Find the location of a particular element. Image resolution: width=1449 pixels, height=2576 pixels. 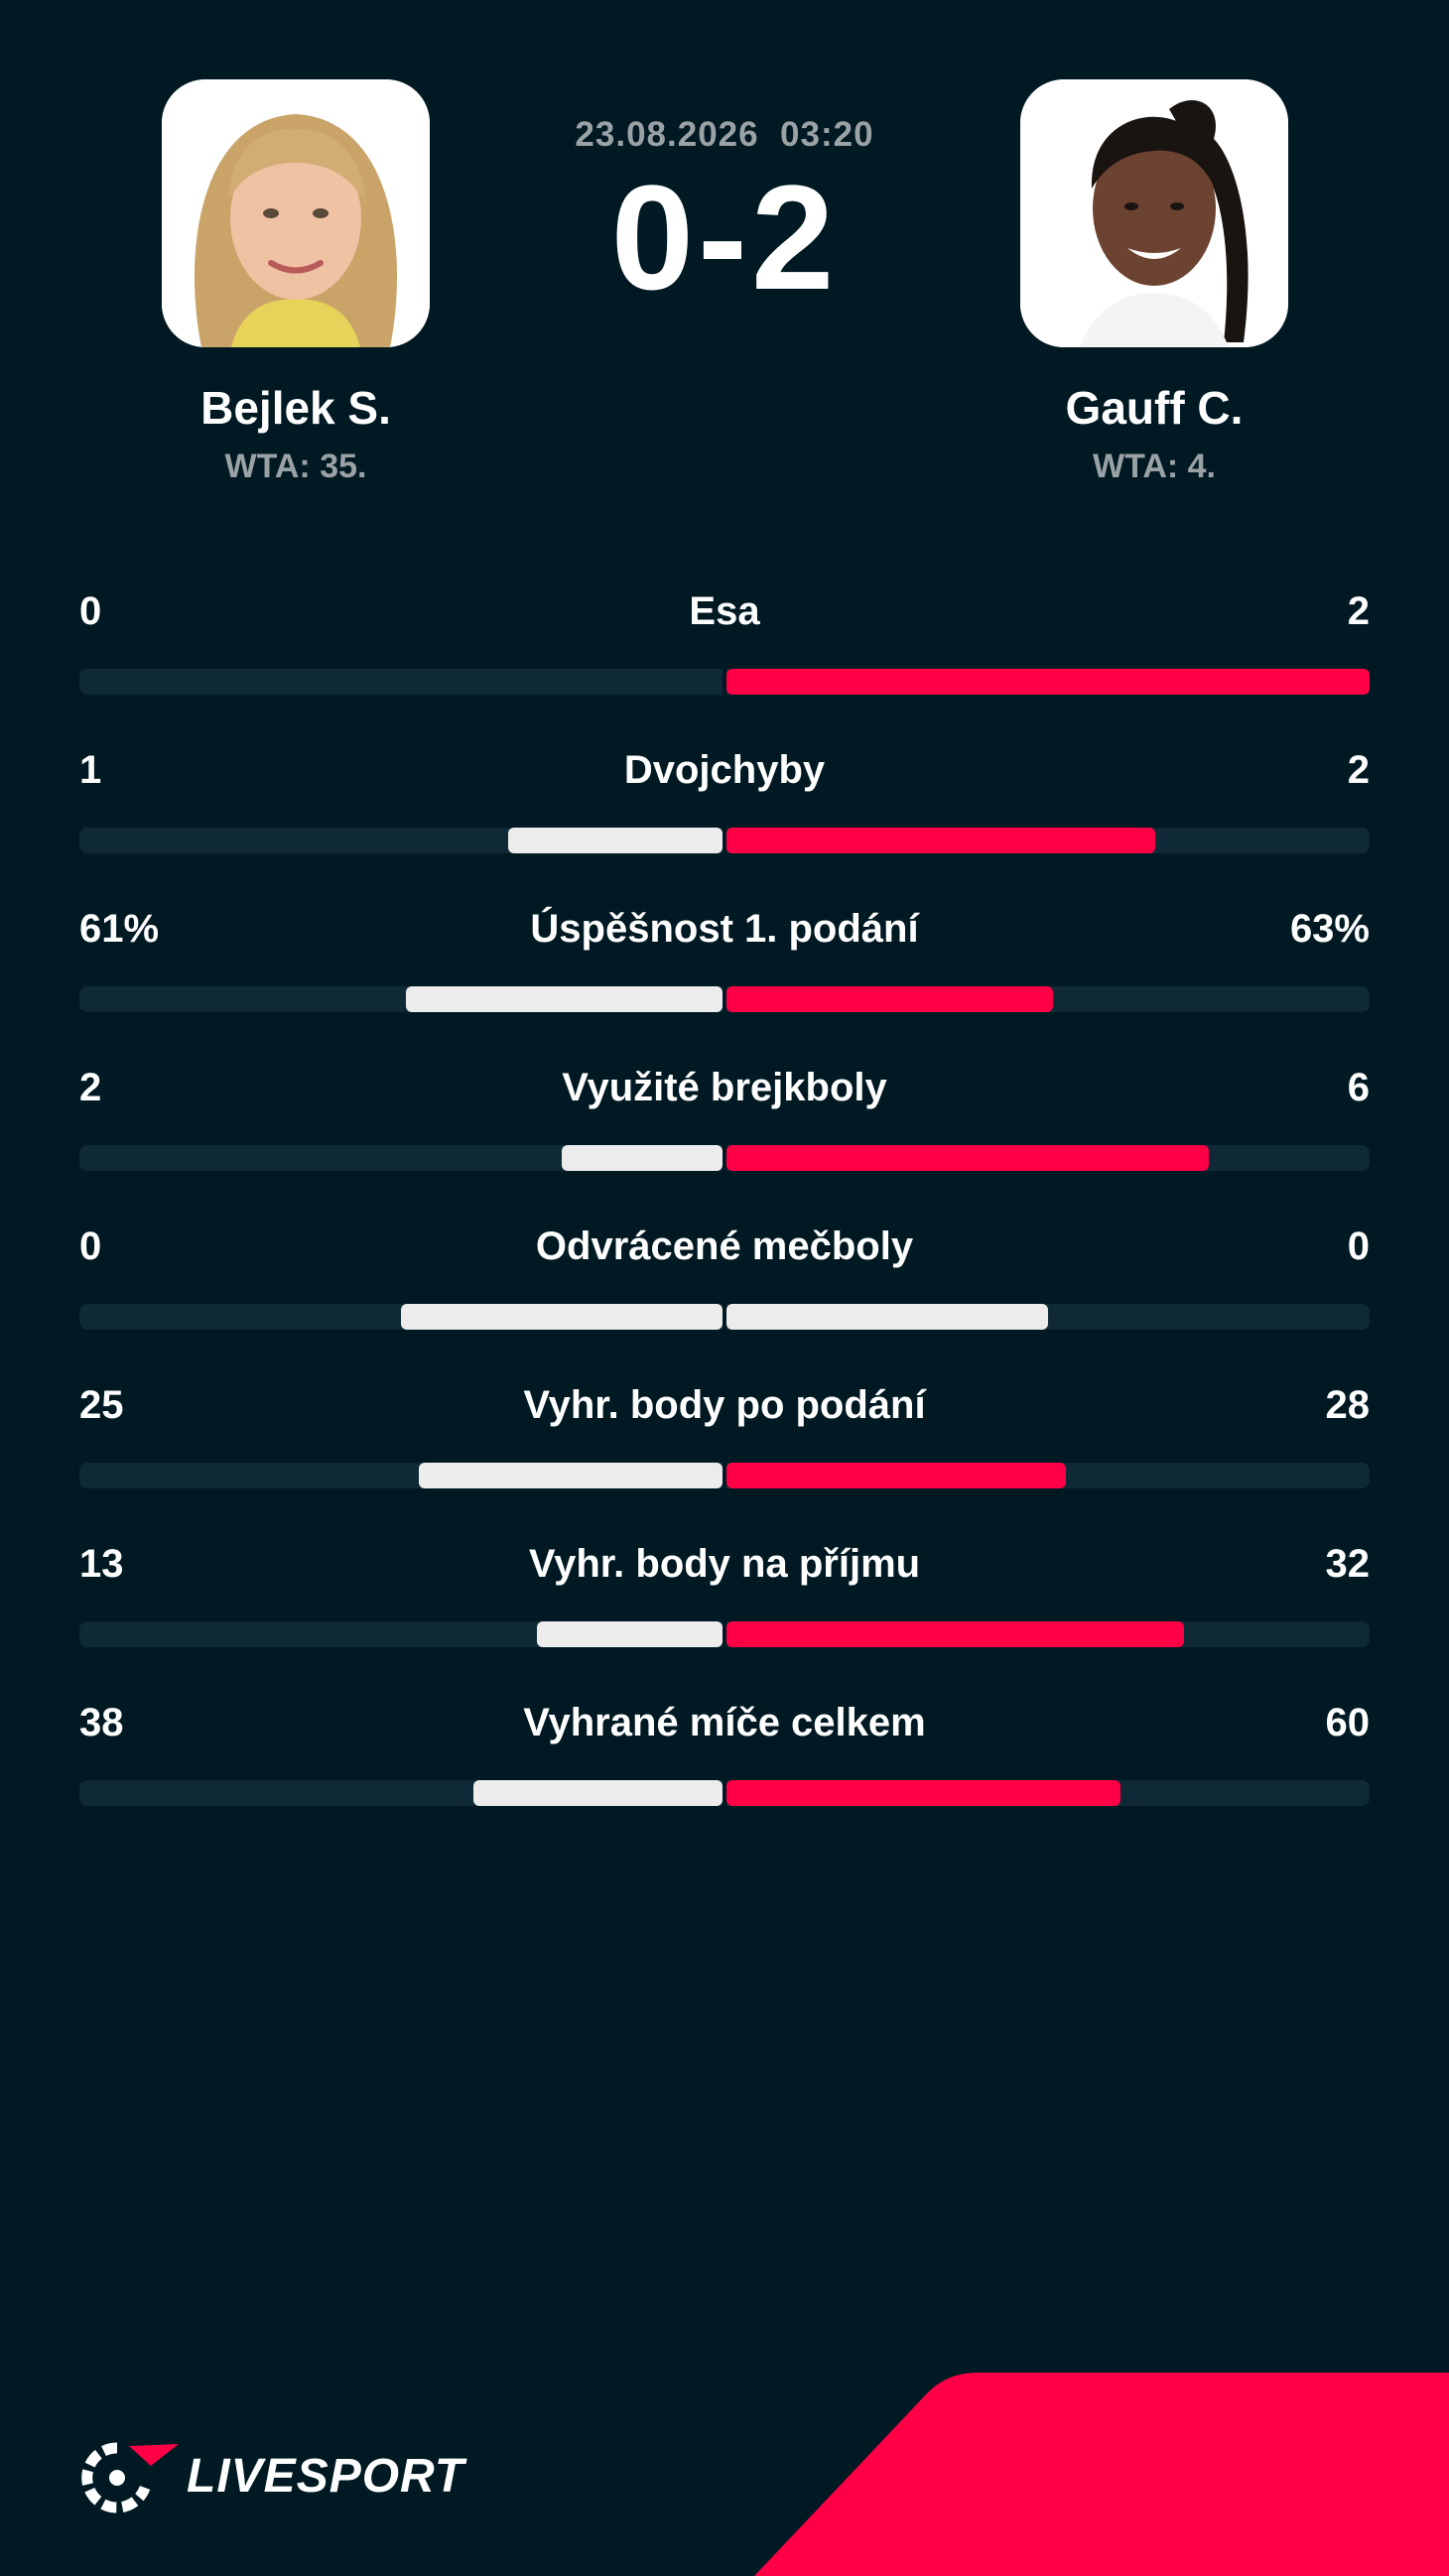

stat-label: Využité brejkboly is located at coordinates (724, 1087).